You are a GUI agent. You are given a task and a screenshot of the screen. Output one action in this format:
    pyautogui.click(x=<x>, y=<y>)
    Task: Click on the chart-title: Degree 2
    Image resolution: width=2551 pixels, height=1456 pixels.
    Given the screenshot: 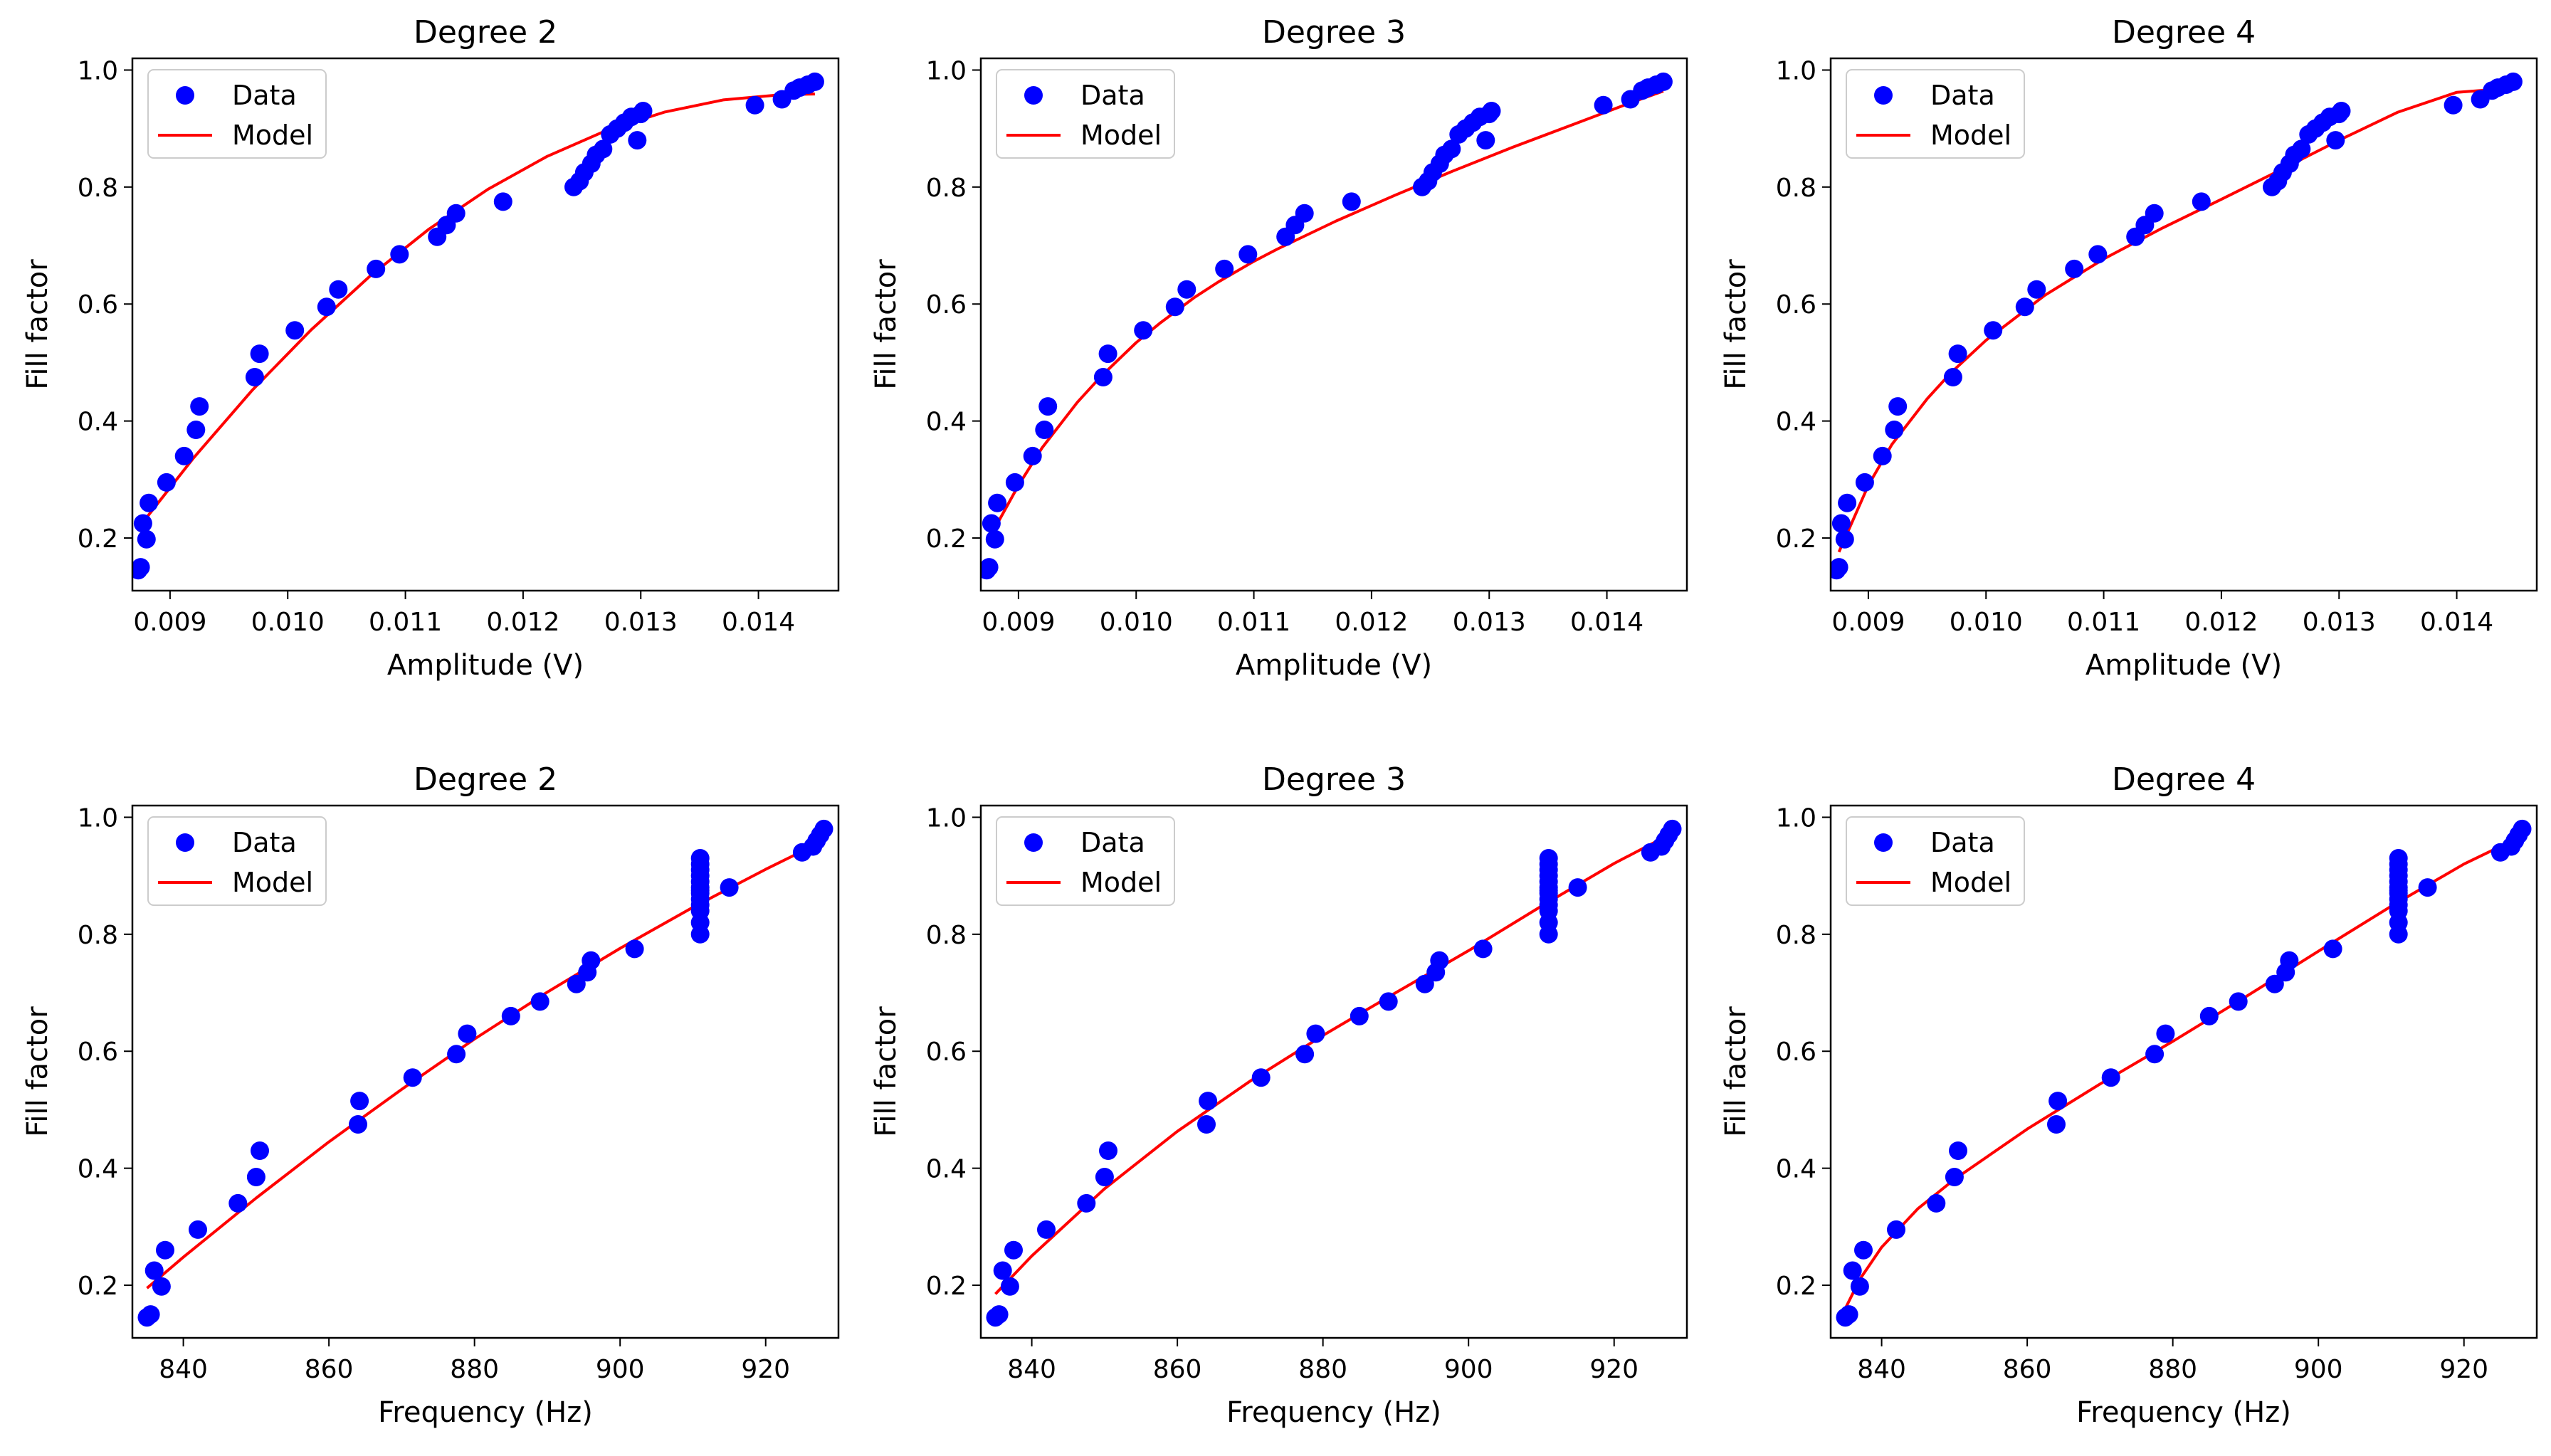 What is the action you would take?
    pyautogui.click(x=486, y=779)
    